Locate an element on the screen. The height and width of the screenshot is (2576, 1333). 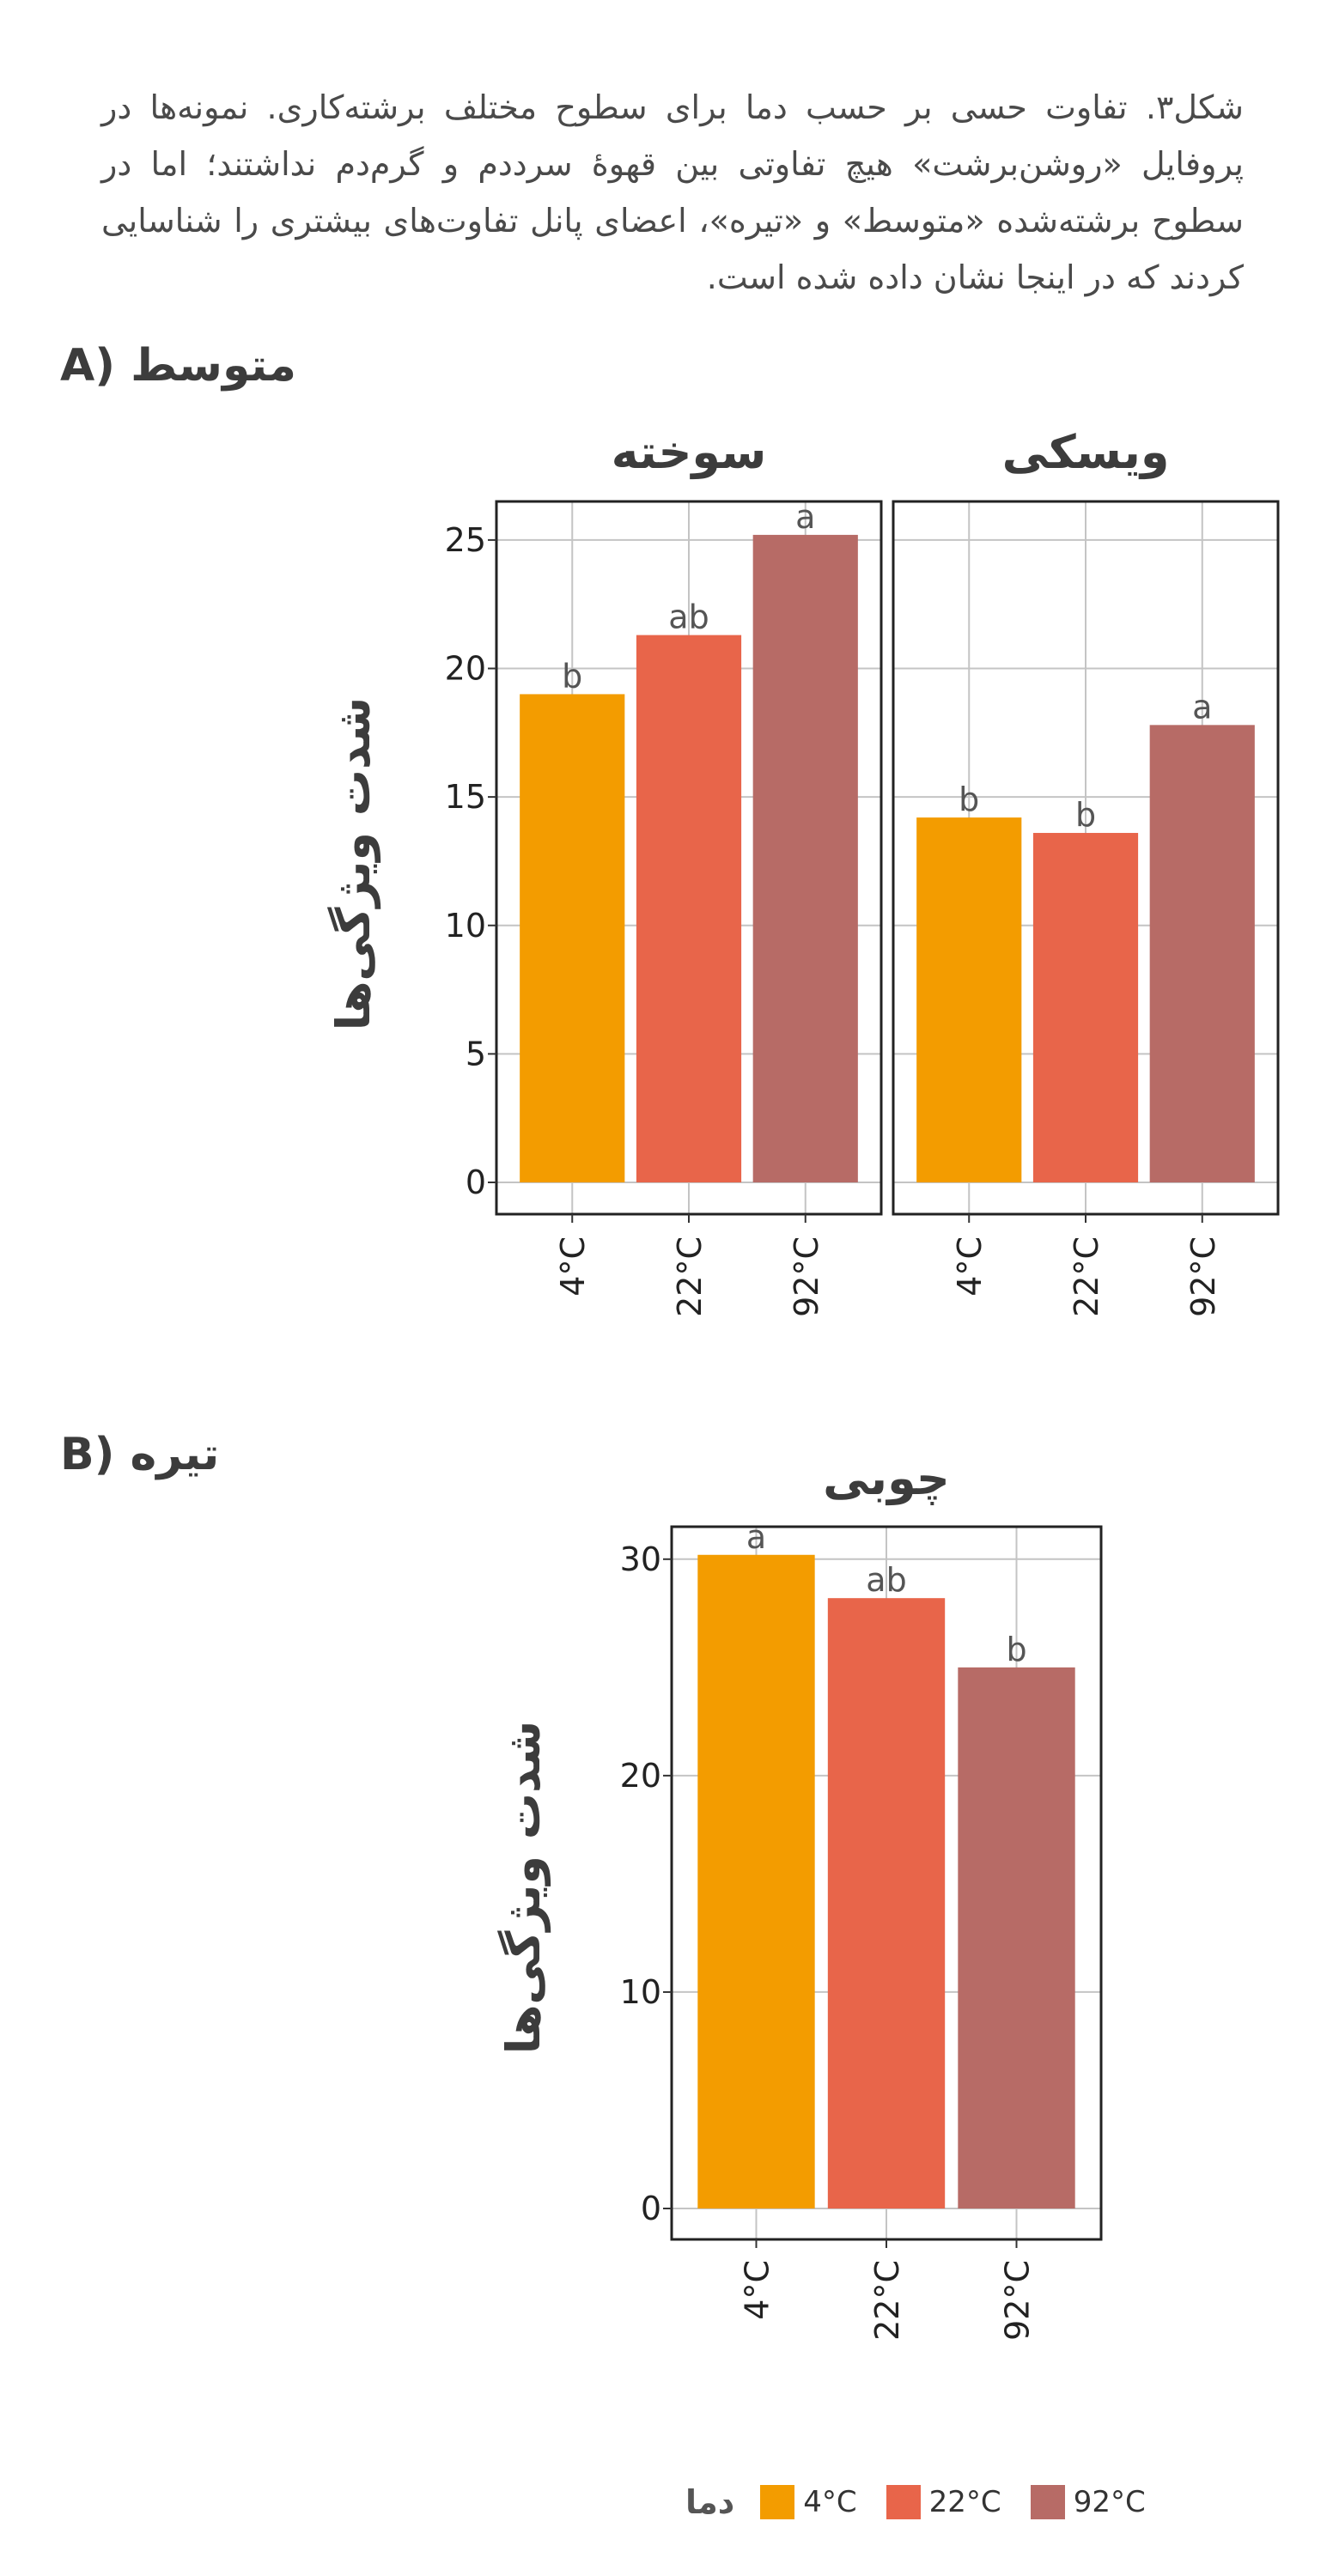
legend-item-92c: 92°C is located at coordinates (1088, 2502).